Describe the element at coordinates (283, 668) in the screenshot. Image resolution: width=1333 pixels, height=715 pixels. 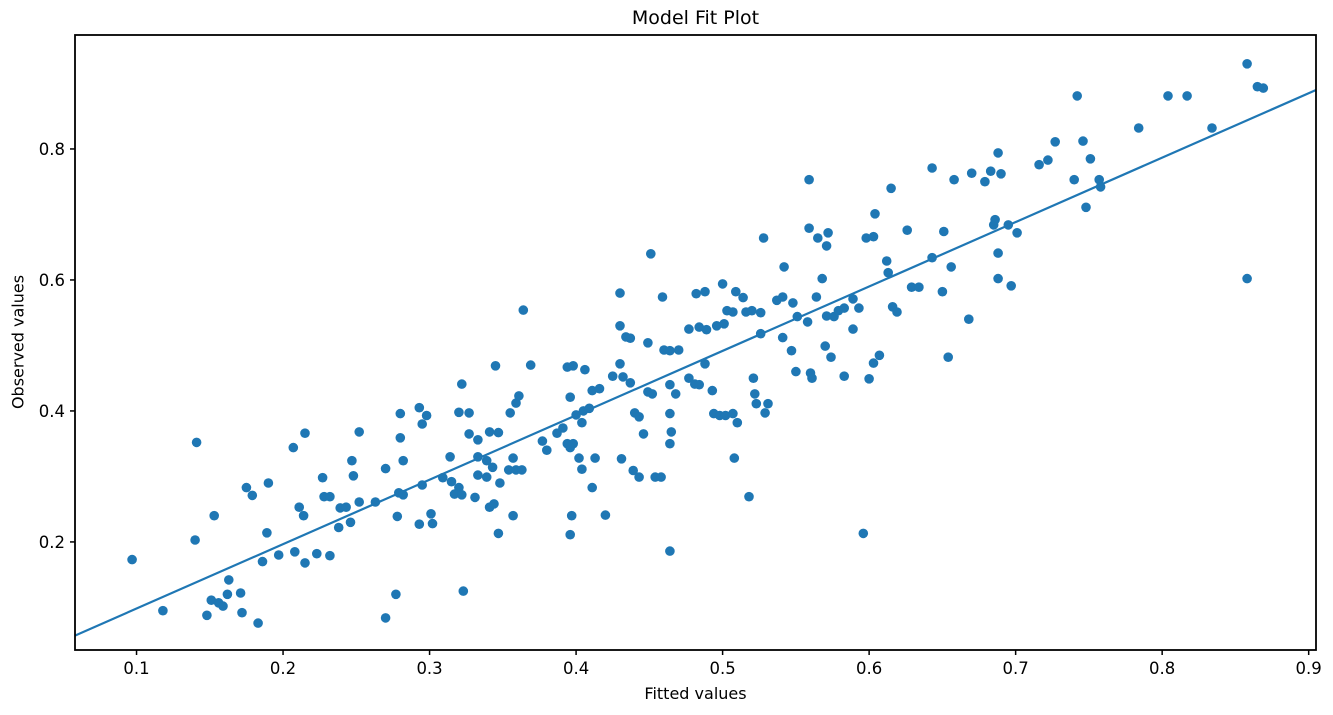
I see `x-tick-label: 0.2` at that location.